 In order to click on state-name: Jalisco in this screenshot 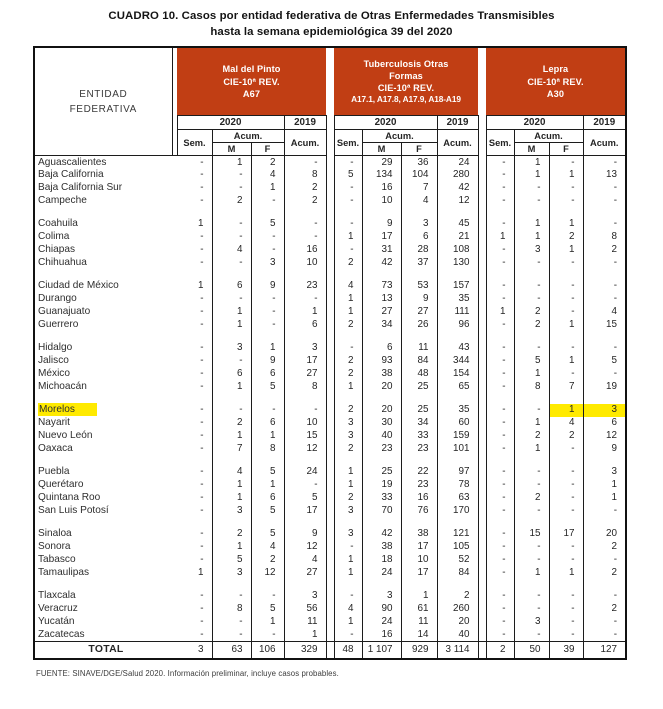, I will do `click(53, 361)`.